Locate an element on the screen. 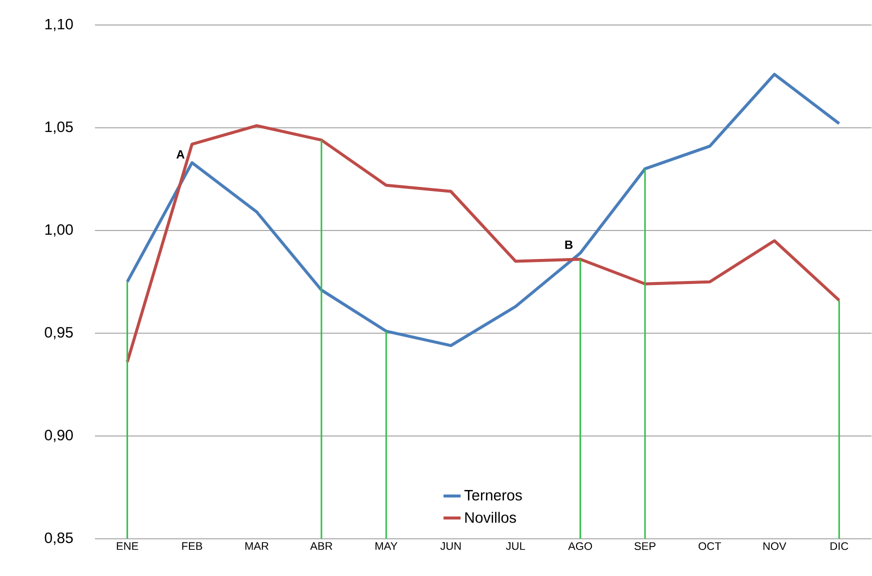 The width and height of the screenshot is (872, 576). x-tick-label: MAR is located at coordinates (256, 546).